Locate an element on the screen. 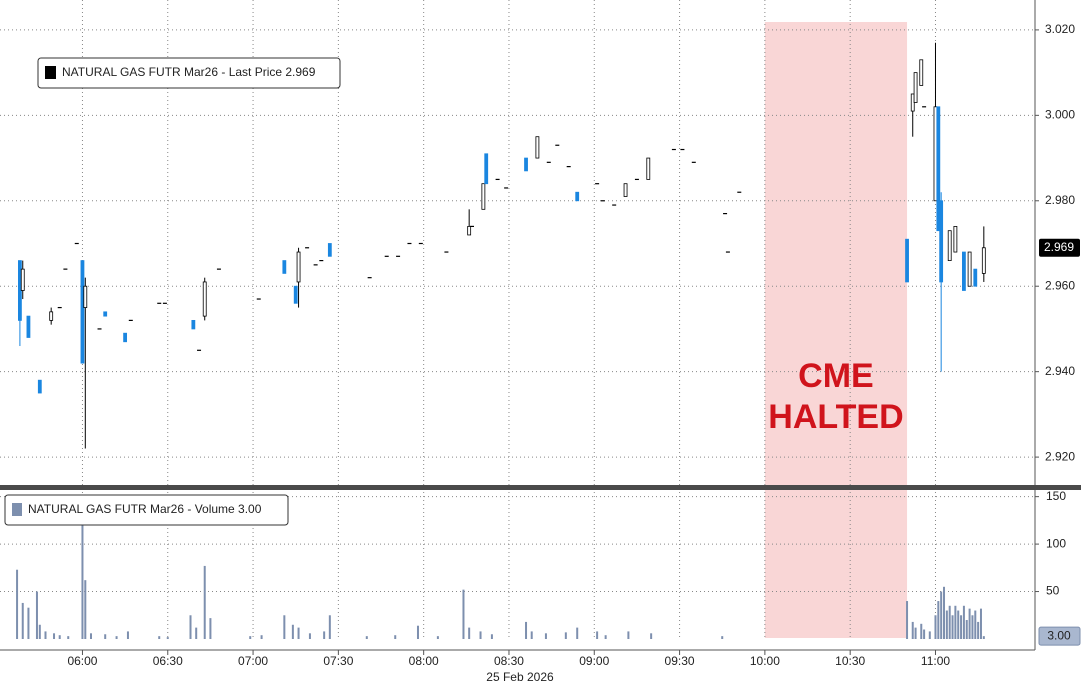 This screenshot has height=686, width=1081. x-tick-label: 06:30 is located at coordinates (168, 661).